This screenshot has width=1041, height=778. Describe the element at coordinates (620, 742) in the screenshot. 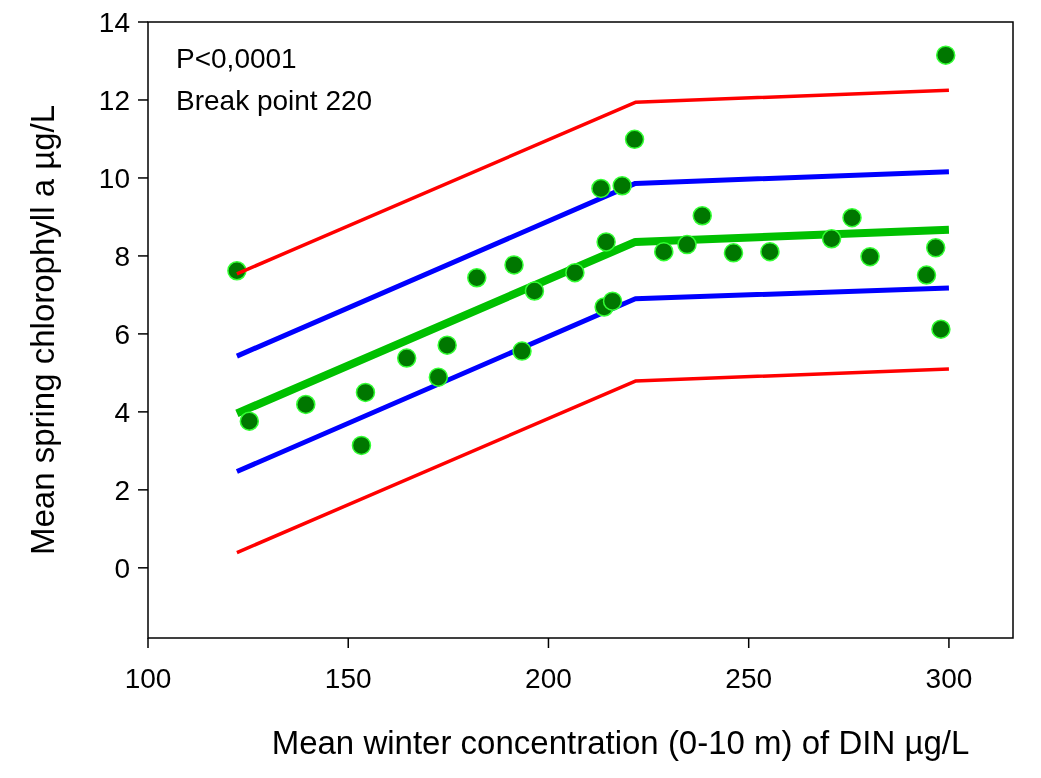

I see `x-axis-title: Mean winter concentration (0-10 m) of DIN µg/L` at that location.